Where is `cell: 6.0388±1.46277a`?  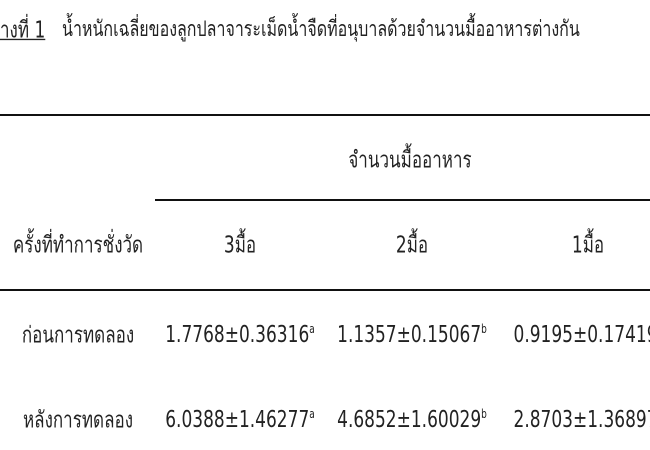 cell: 6.0388±1.46277a is located at coordinates (240, 420).